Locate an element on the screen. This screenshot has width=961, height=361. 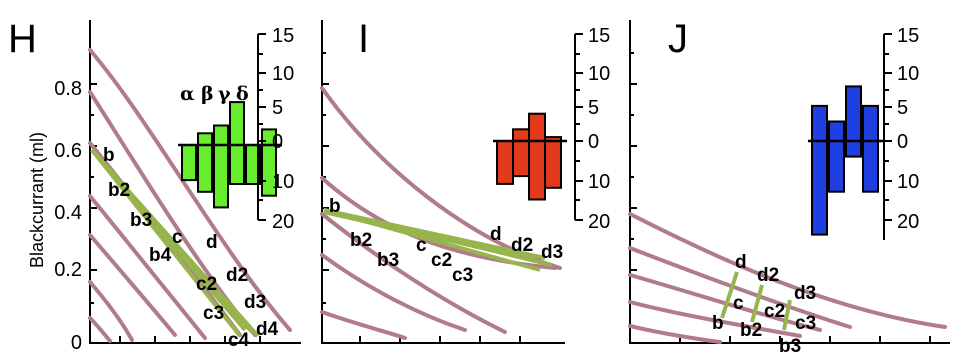
label-b4: b4 is located at coordinates (160, 255).